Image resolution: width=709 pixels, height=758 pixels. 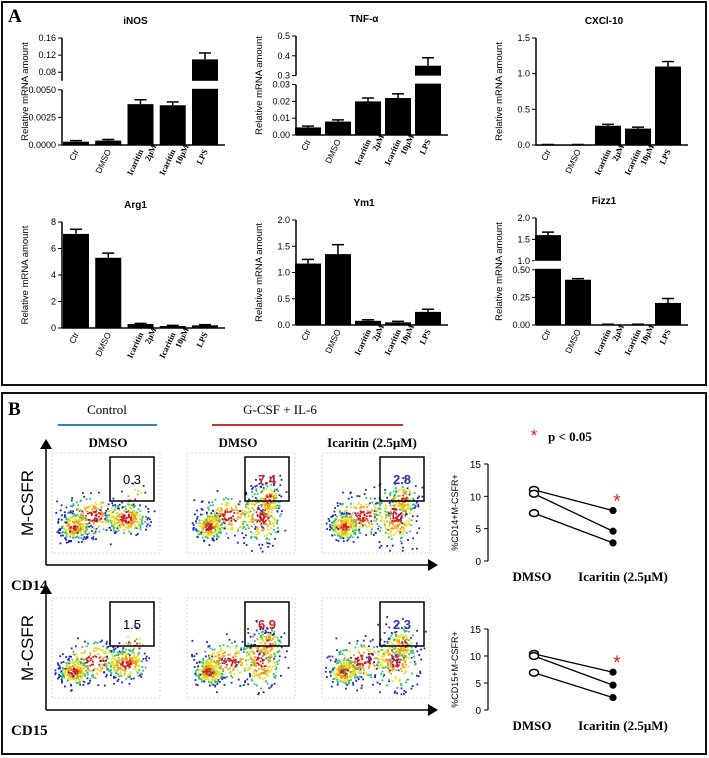 What do you see at coordinates (238, 442) in the screenshot?
I see `col-dmso2-label: DMSO` at bounding box center [238, 442].